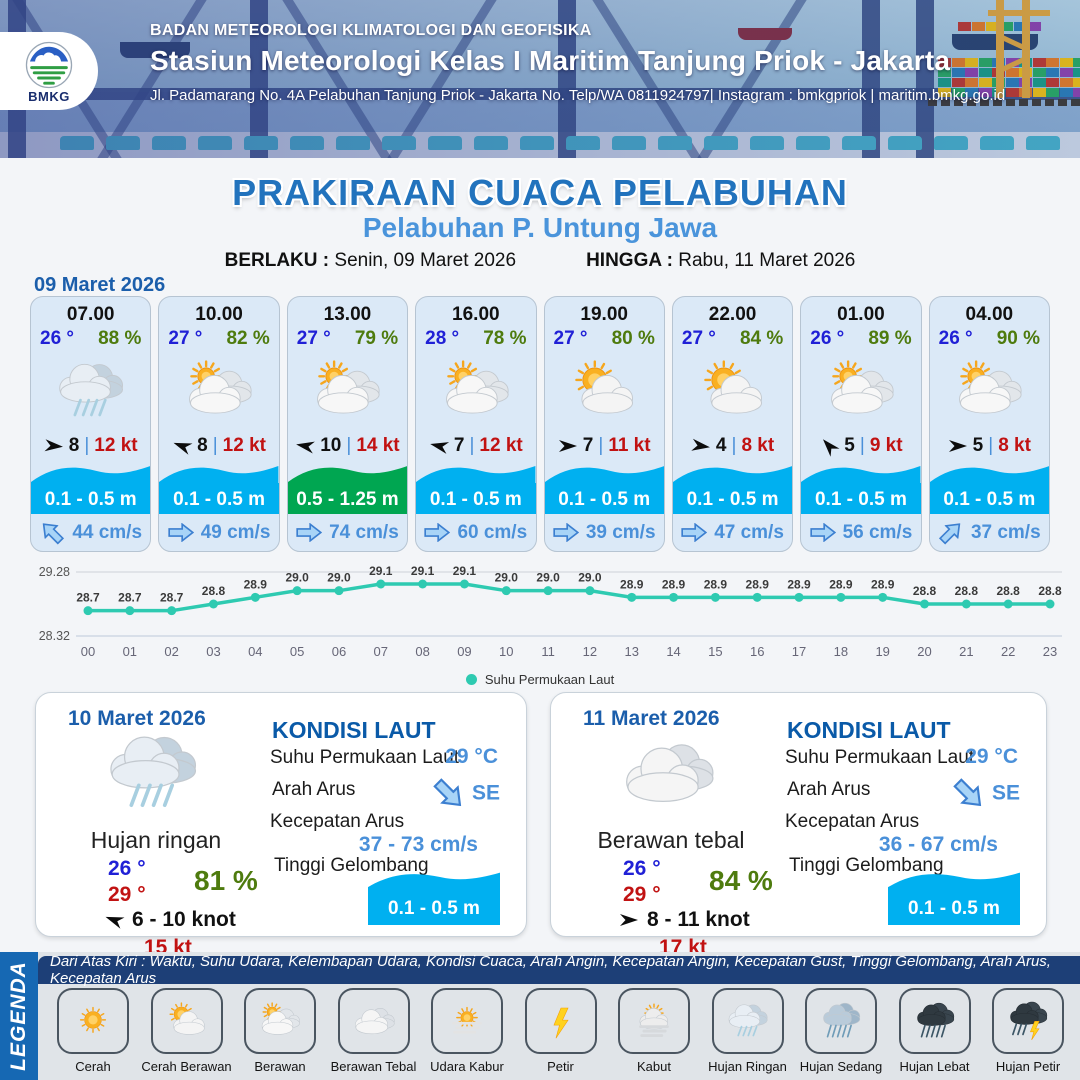 The width and height of the screenshot is (1080, 1080). What do you see at coordinates (654, 1020) in the screenshot?
I see `kabut-icon` at bounding box center [654, 1020].